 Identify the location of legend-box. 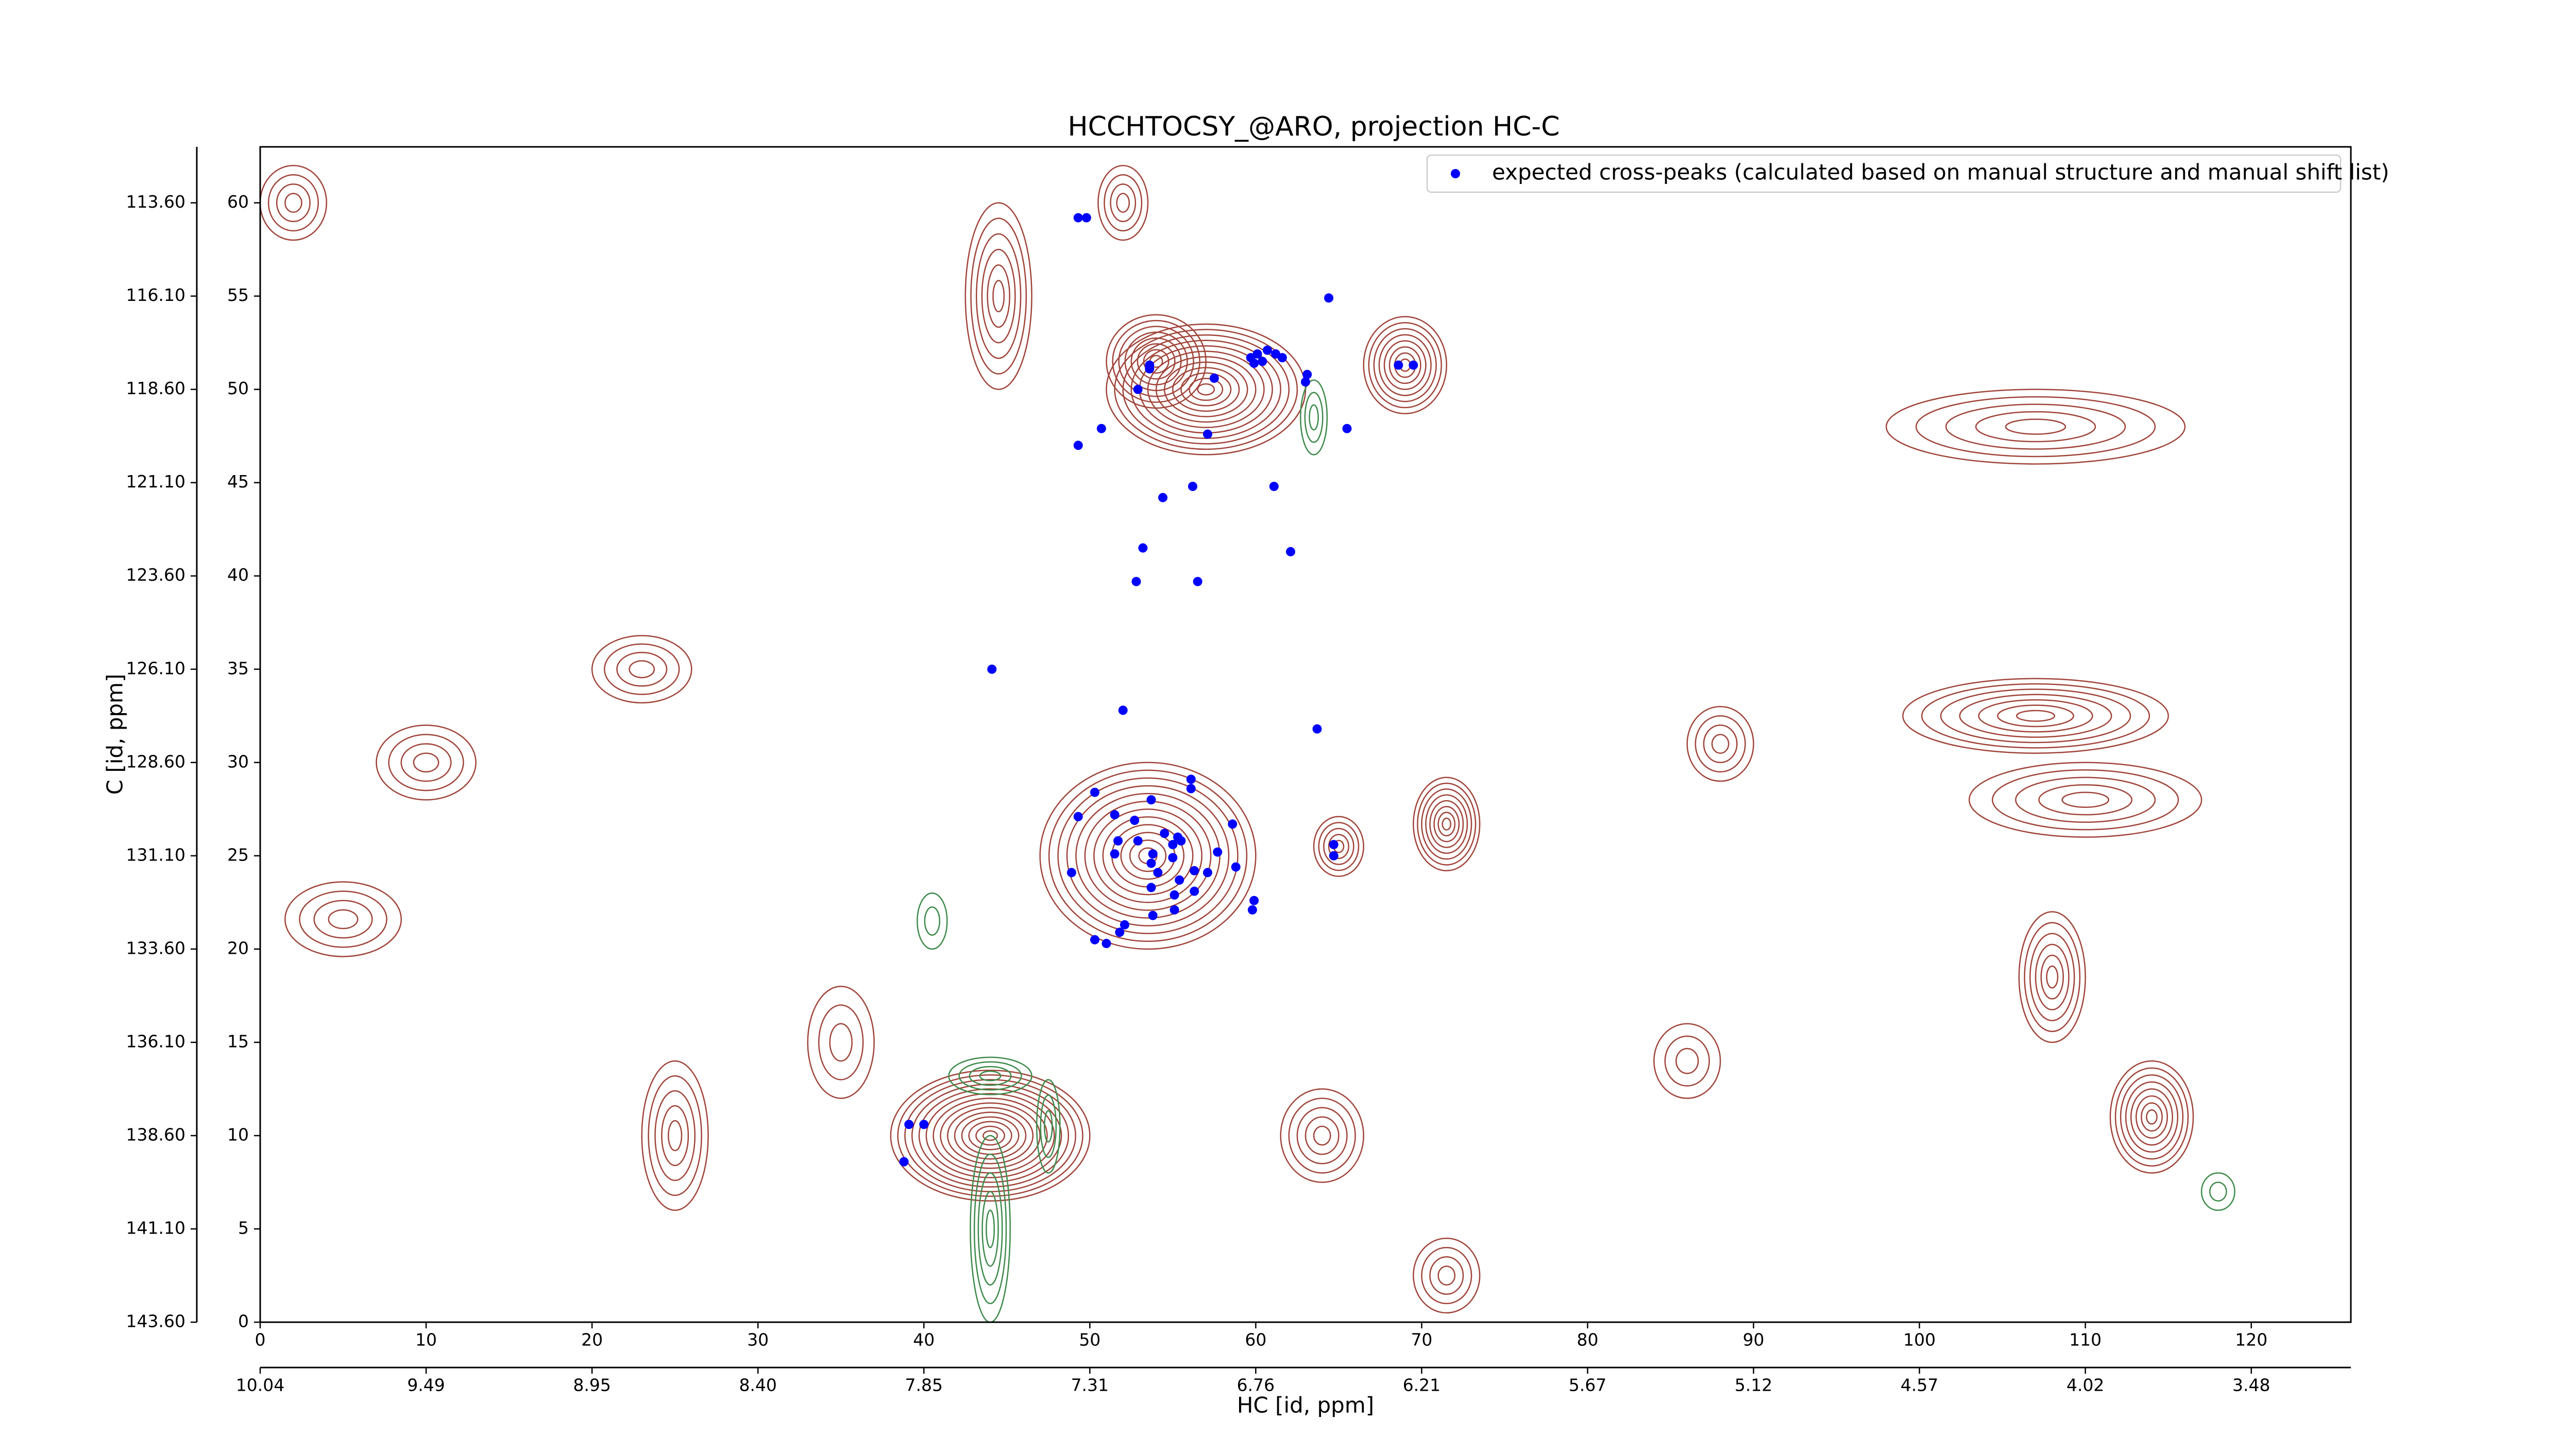
(1884, 173).